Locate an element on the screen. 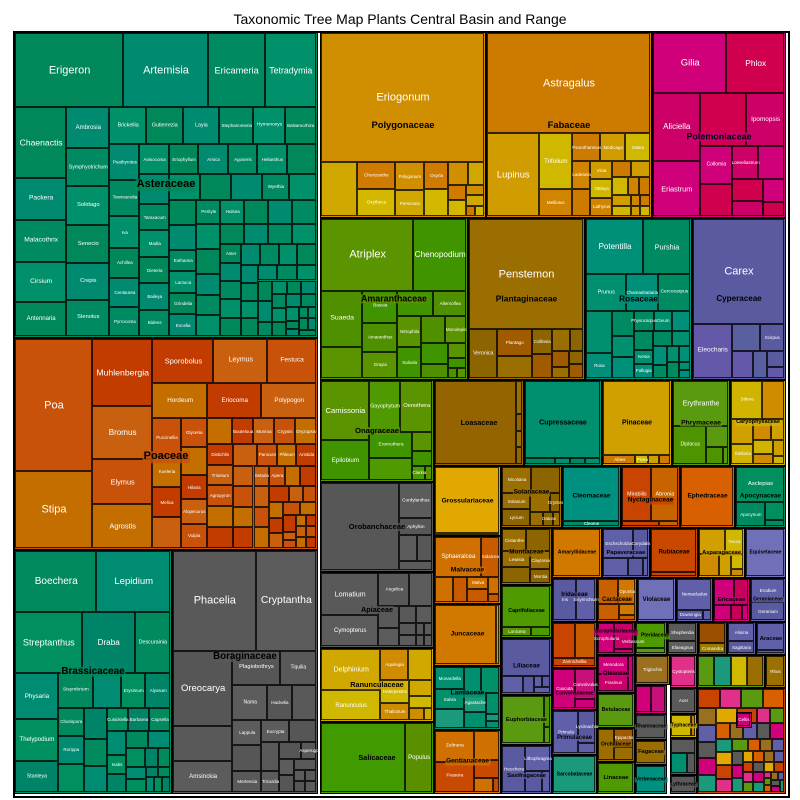  family-ranunculaceae is located at coordinates (377, 685).